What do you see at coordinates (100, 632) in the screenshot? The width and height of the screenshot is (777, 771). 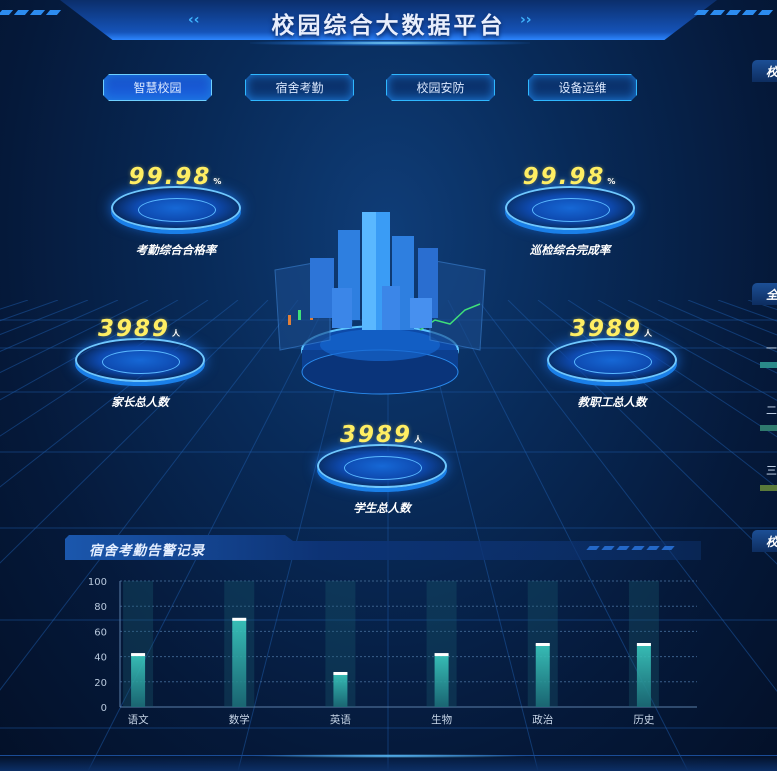 I see `y-tick-label: 60` at bounding box center [100, 632].